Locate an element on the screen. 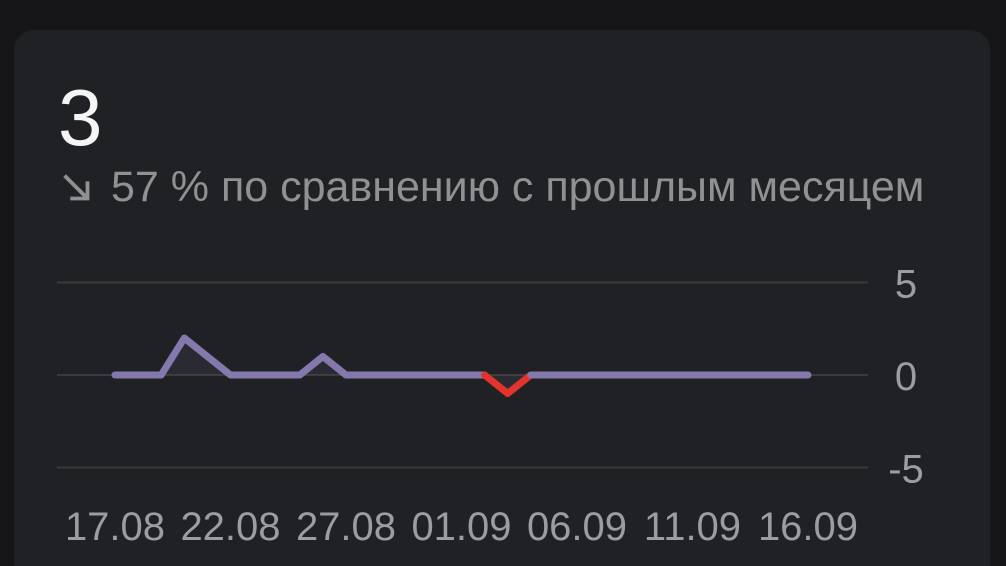  x-tick-label: 06.09 is located at coordinates (577, 527).